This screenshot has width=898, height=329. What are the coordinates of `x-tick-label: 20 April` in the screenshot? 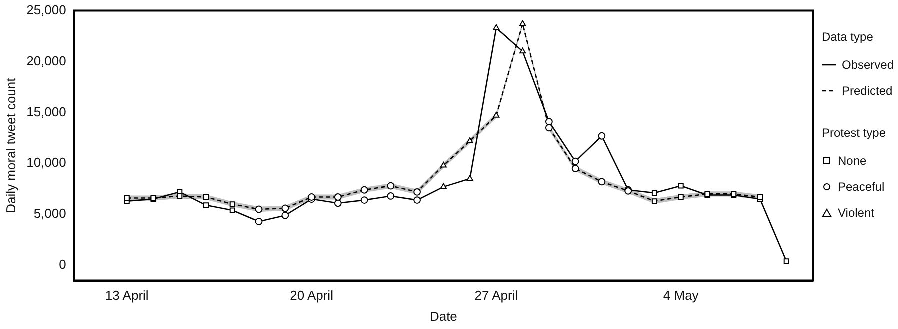 It's located at (312, 296).